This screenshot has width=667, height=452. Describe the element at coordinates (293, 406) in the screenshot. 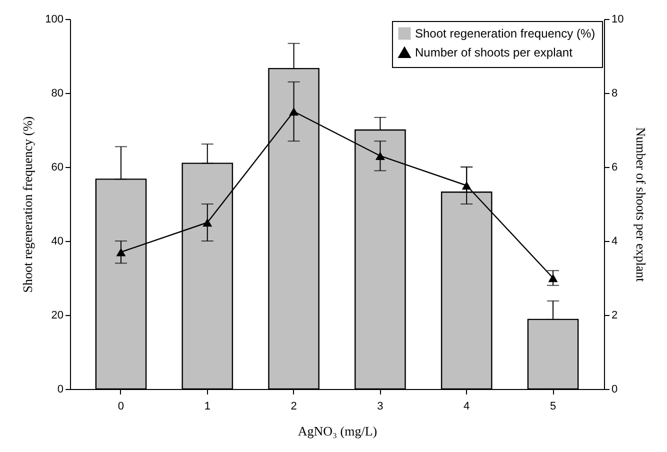

I see `x-tick-label: 2` at that location.